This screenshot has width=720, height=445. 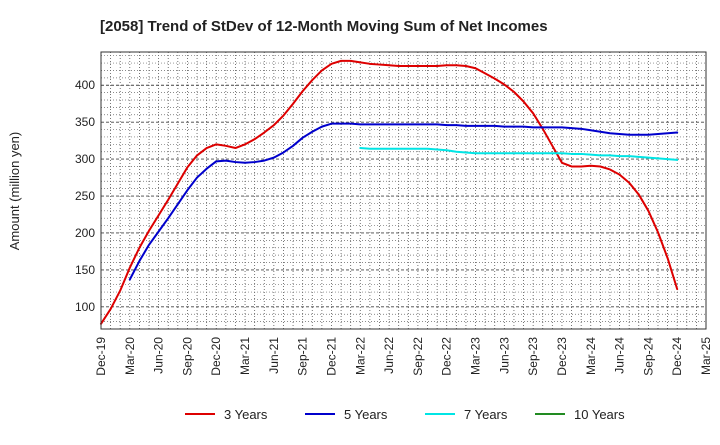 What do you see at coordinates (85, 159) in the screenshot?
I see `y-tick-label: 300` at bounding box center [85, 159].